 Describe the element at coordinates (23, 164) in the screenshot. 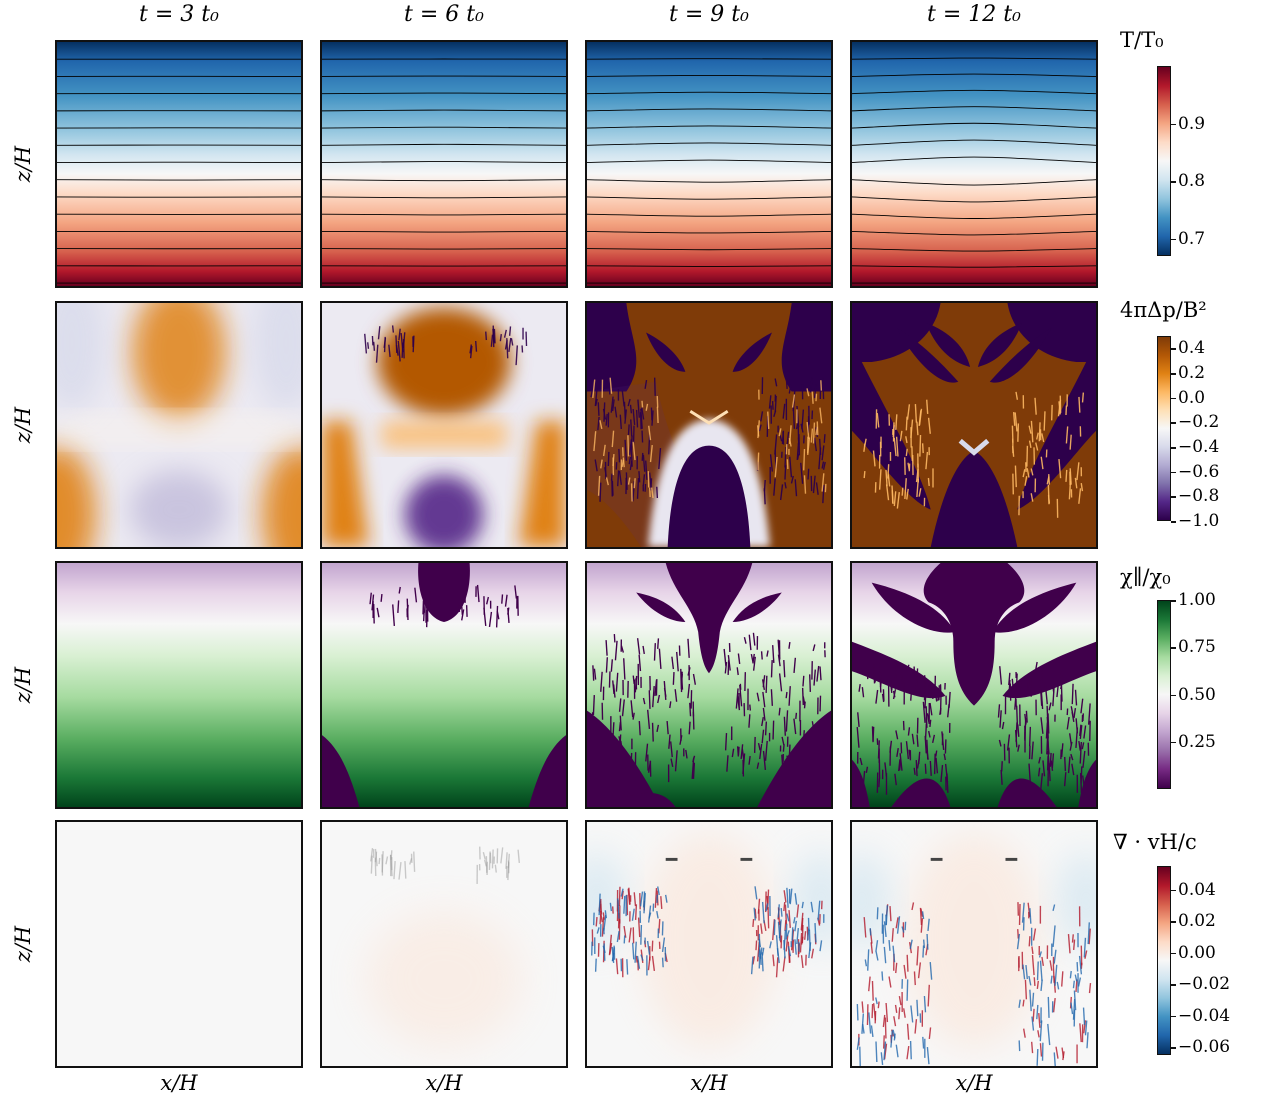

I see `ylabel-row-1: z/H` at that location.